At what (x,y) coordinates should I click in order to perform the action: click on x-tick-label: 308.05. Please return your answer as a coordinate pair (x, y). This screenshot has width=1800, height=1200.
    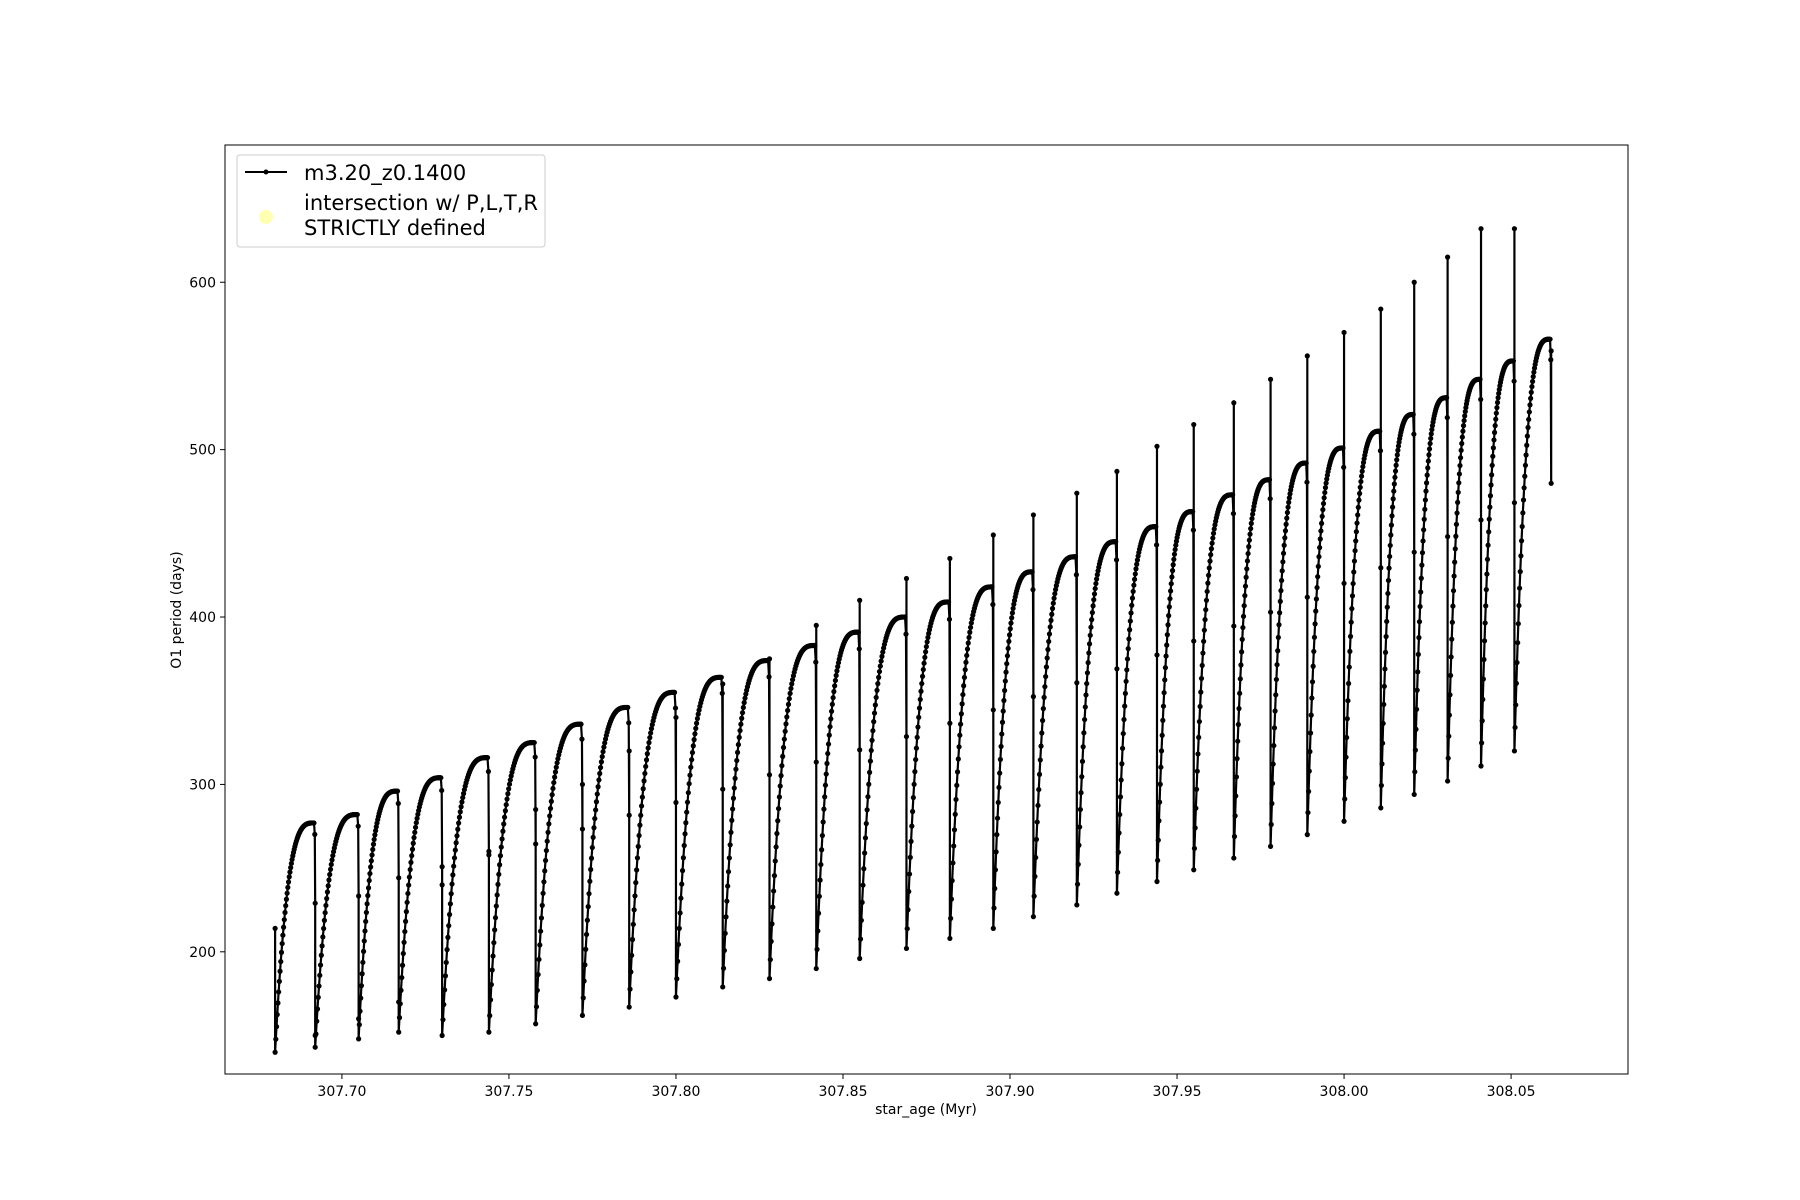
    Looking at the image, I should click on (1511, 1092).